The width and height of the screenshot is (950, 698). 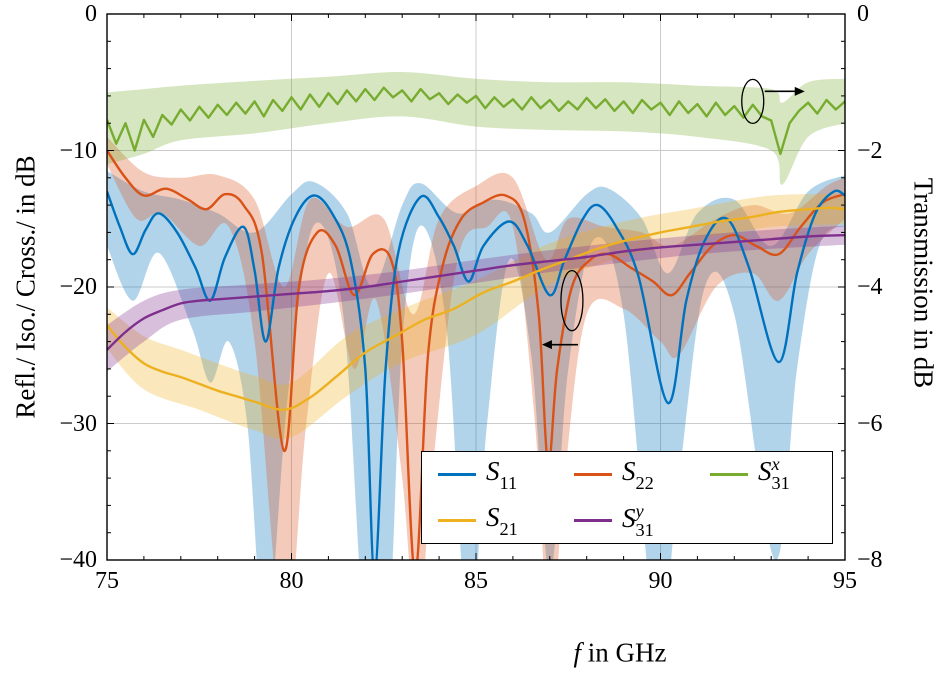 What do you see at coordinates (546, 345) in the screenshot?
I see `axis-indicator-arrowhead-left` at bounding box center [546, 345].